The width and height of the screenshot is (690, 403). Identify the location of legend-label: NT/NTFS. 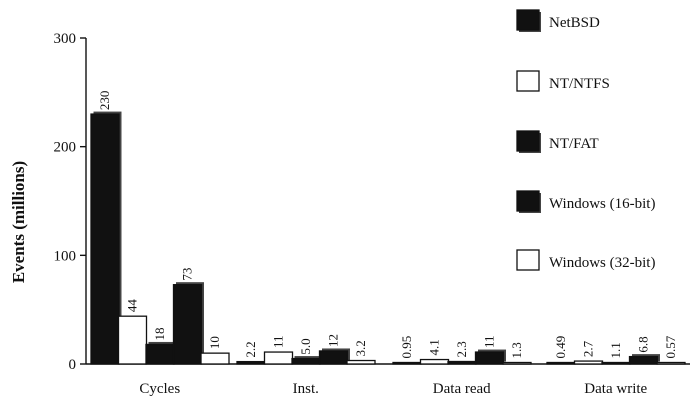
(579, 84).